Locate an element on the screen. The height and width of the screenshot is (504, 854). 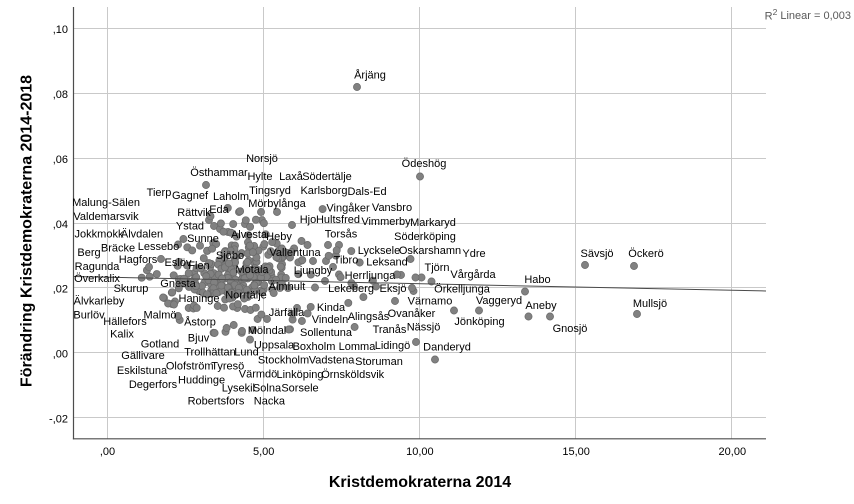
svg-text: Gnosjö is located at coordinates (570, 329).